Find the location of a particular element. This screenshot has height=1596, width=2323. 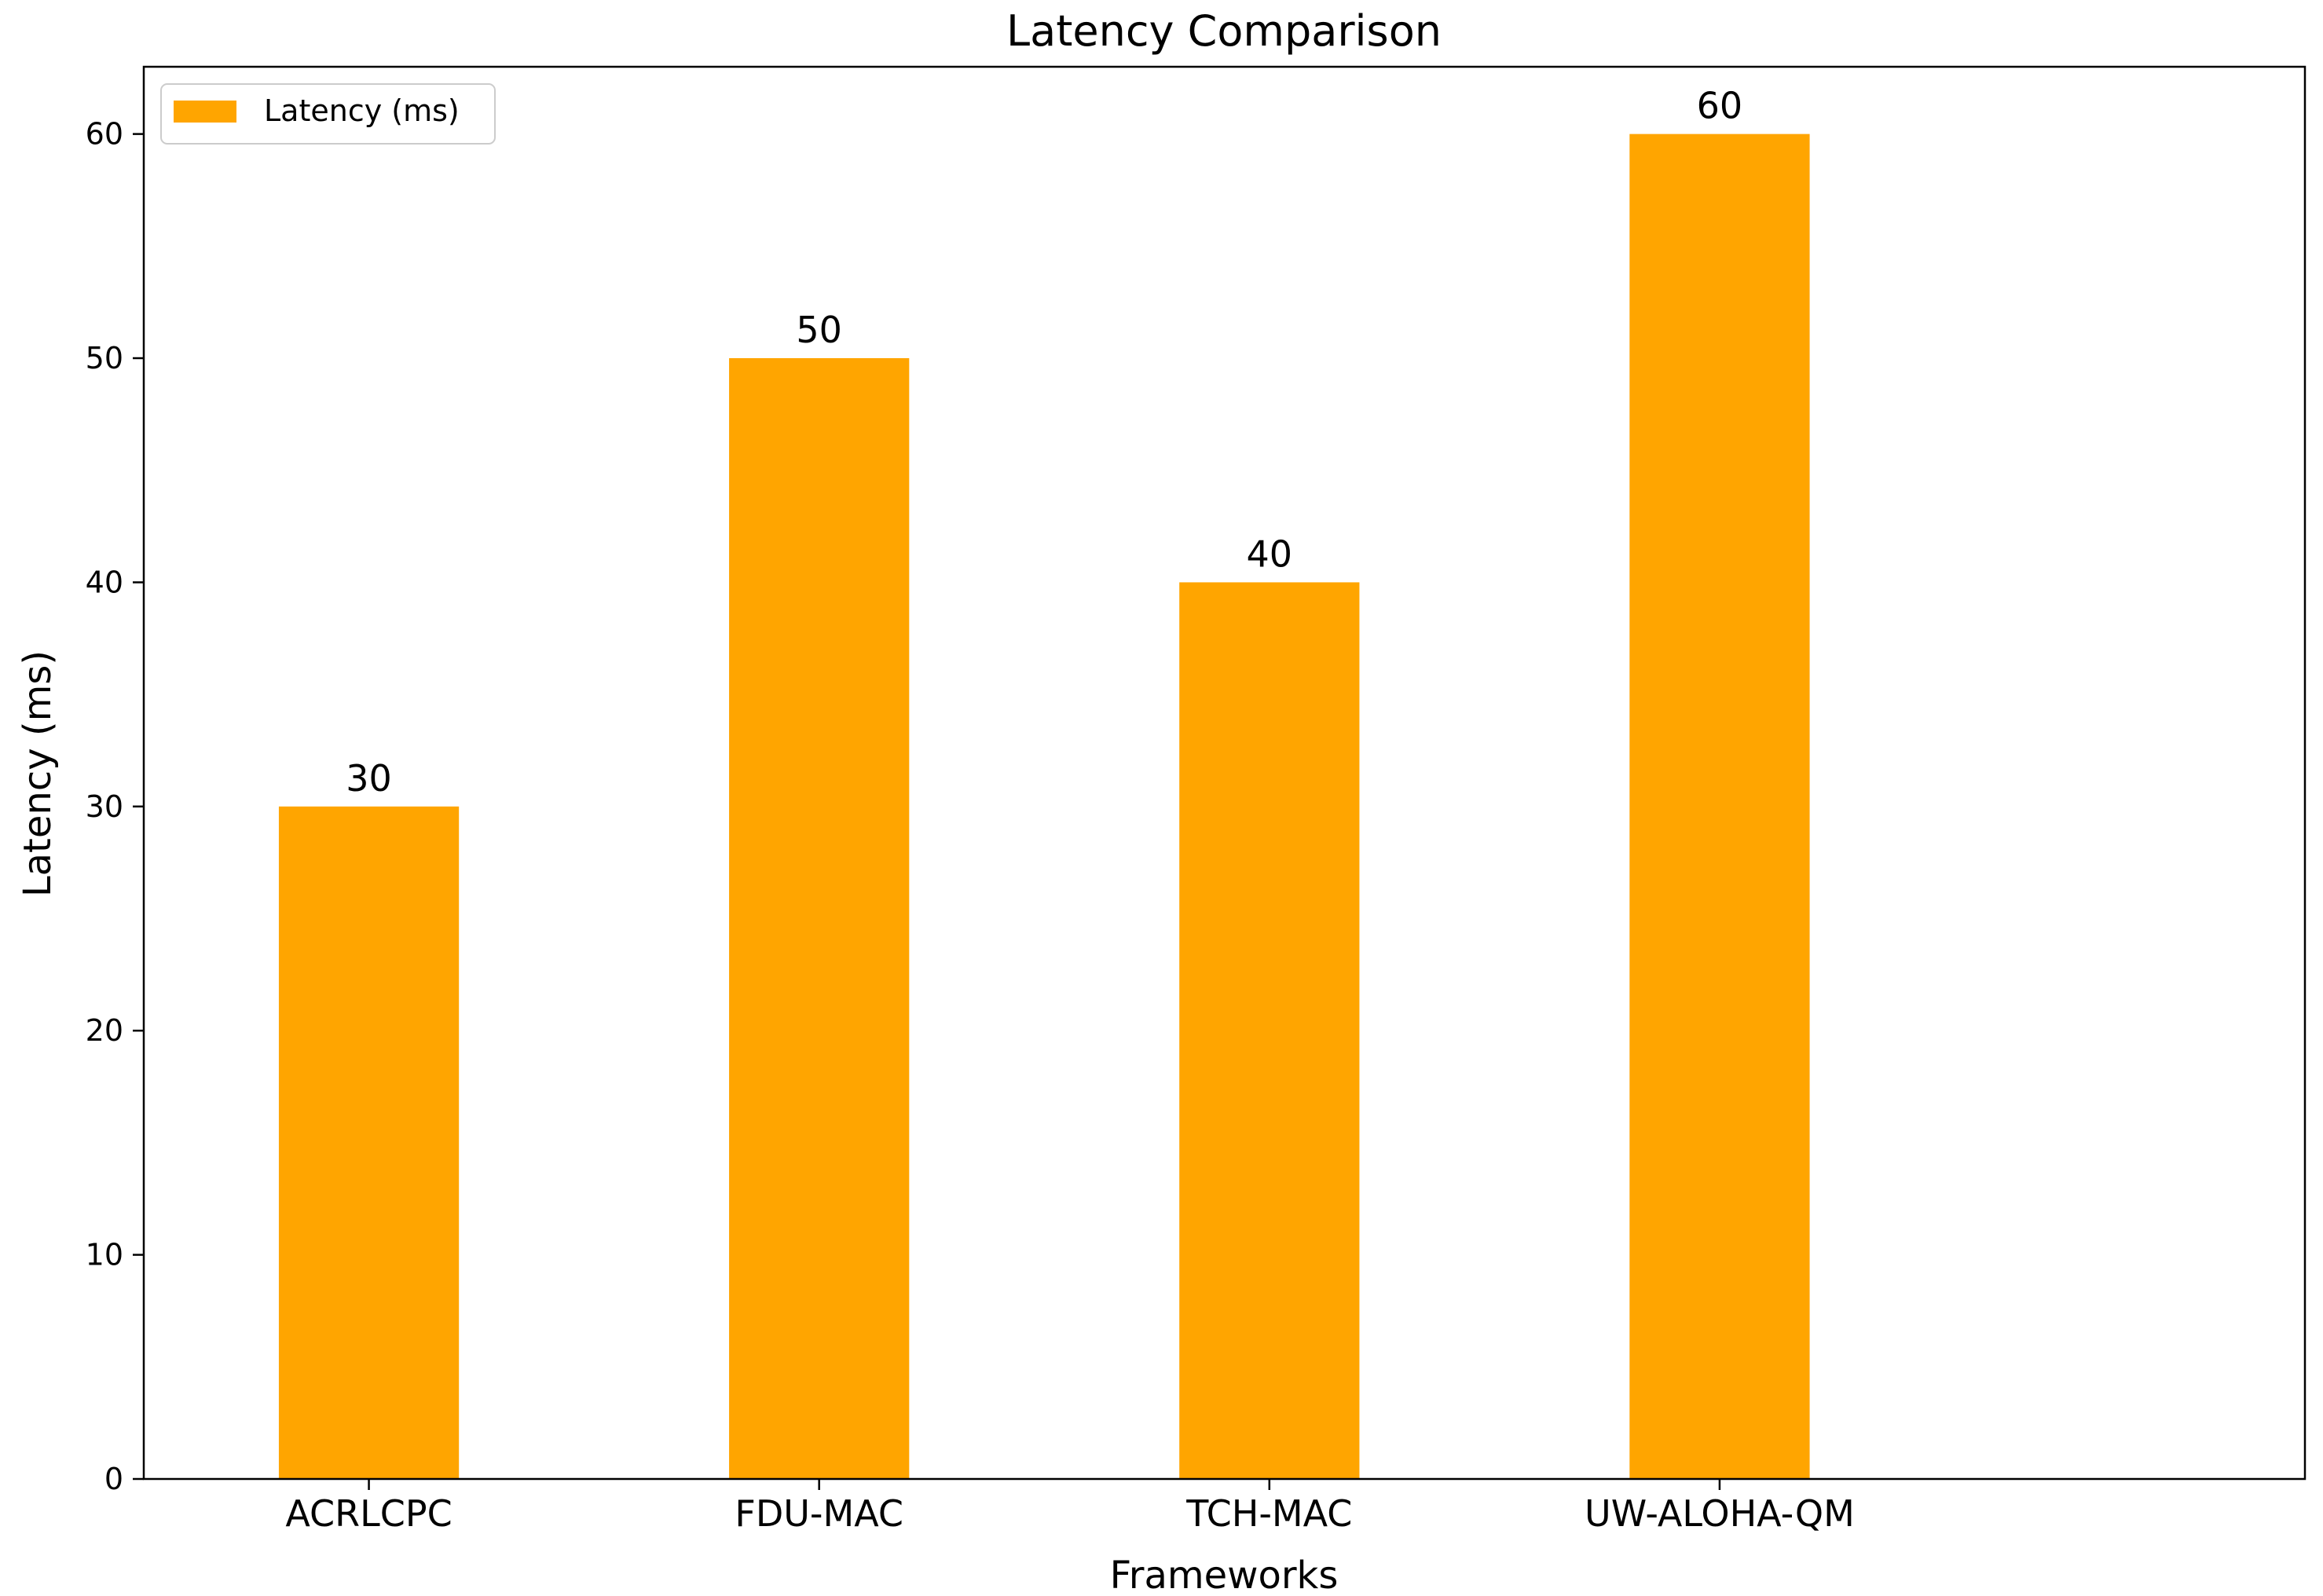

bar-value-label: 30 is located at coordinates (369, 778).